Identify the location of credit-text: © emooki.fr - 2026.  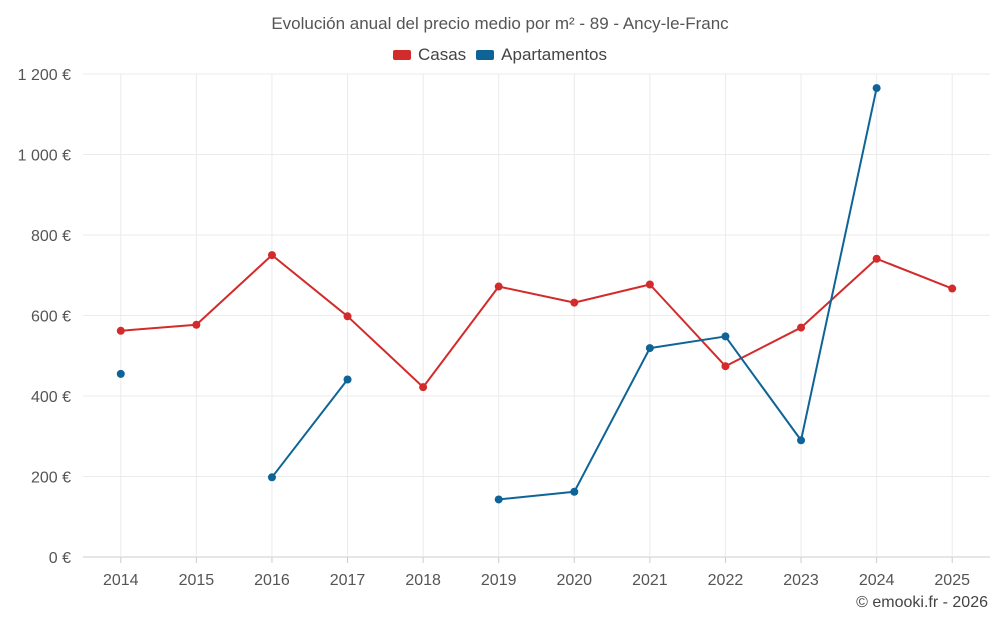
(922, 602).